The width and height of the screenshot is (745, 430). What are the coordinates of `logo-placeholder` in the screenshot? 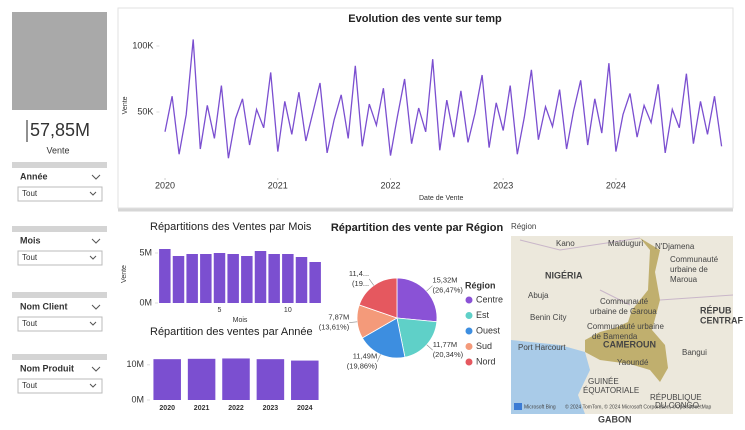 It's located at (59, 61).